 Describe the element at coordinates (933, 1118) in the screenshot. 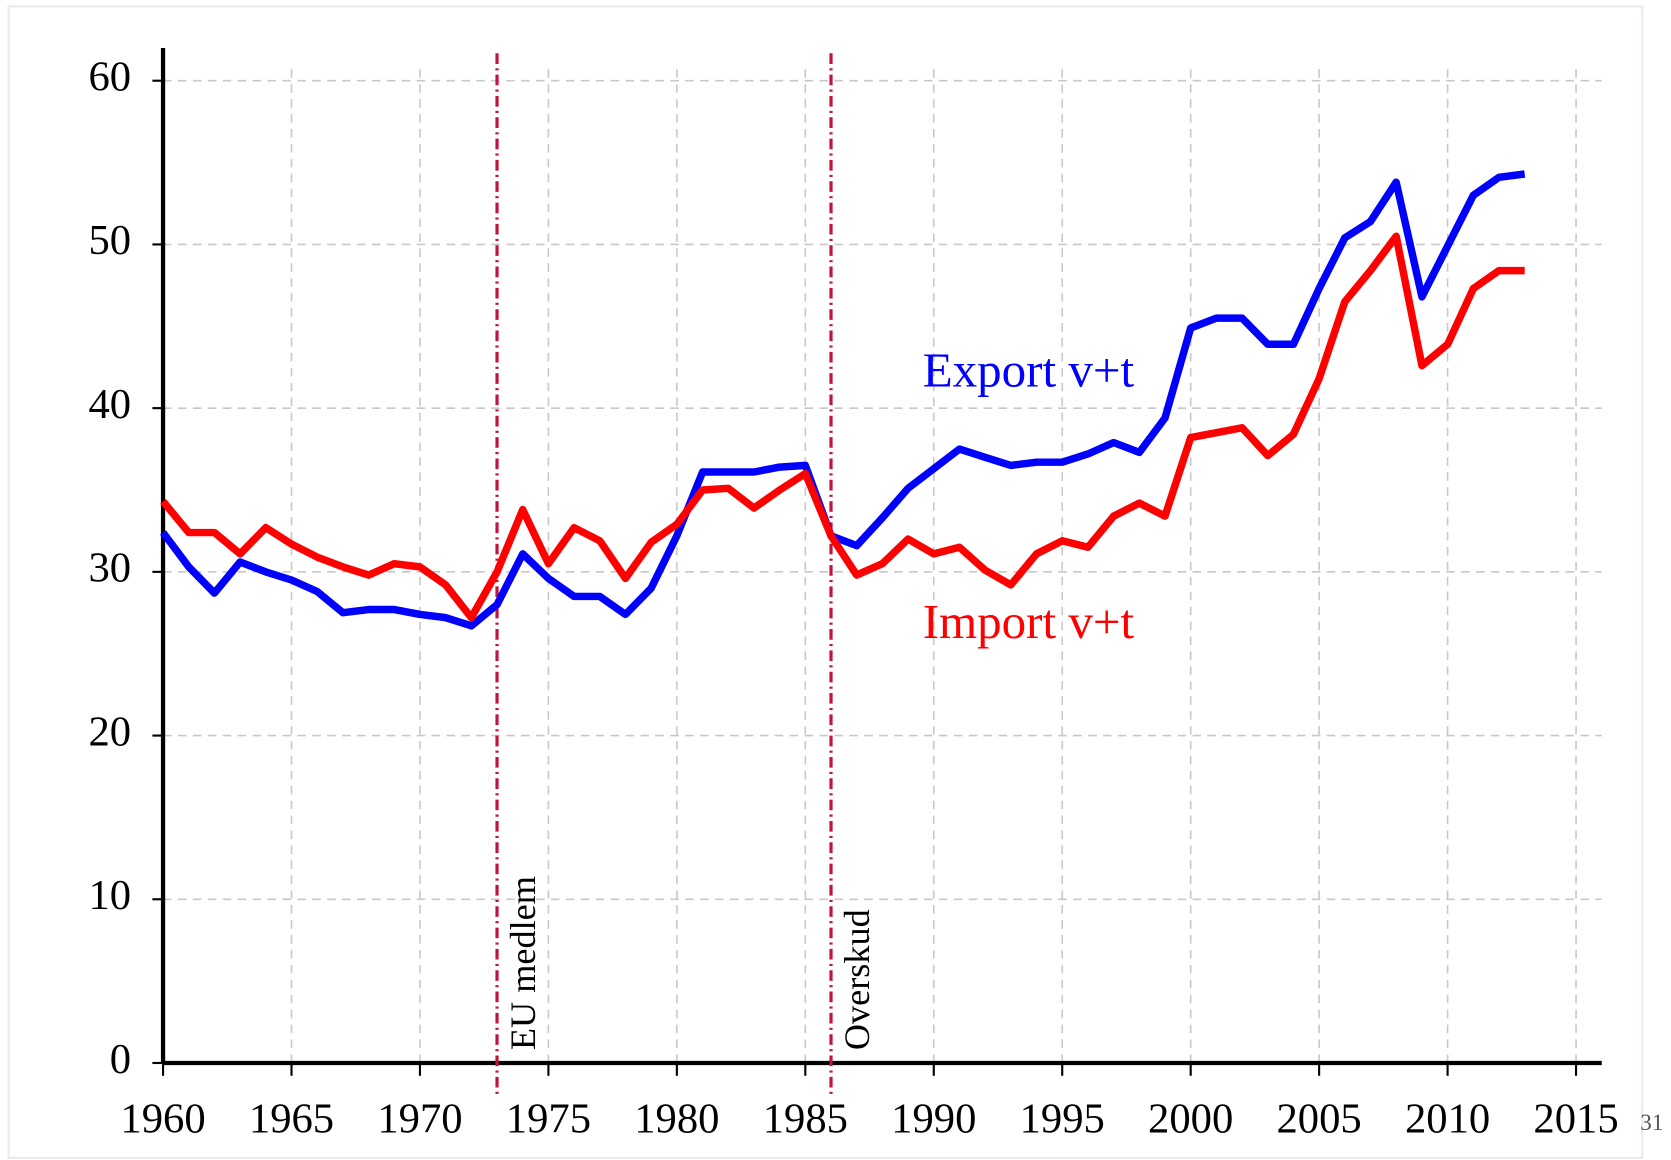

I see `x-tick-label: 1990` at that location.